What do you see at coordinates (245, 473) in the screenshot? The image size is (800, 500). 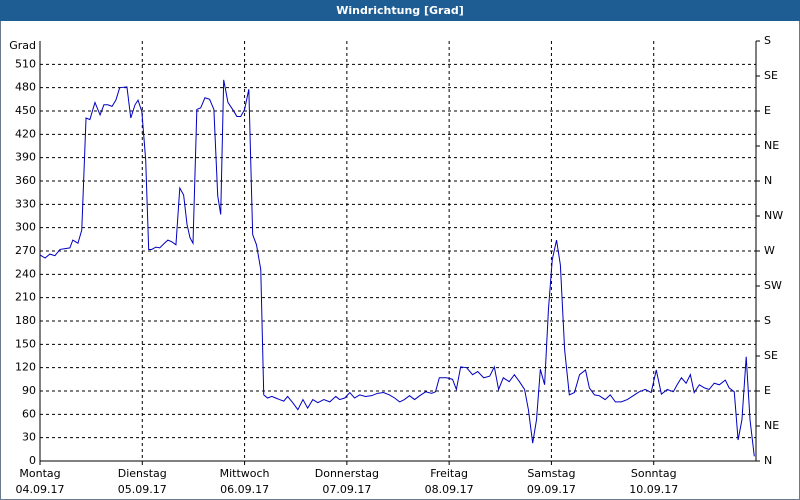 I see `x-tick-label: Mittwoch` at bounding box center [245, 473].